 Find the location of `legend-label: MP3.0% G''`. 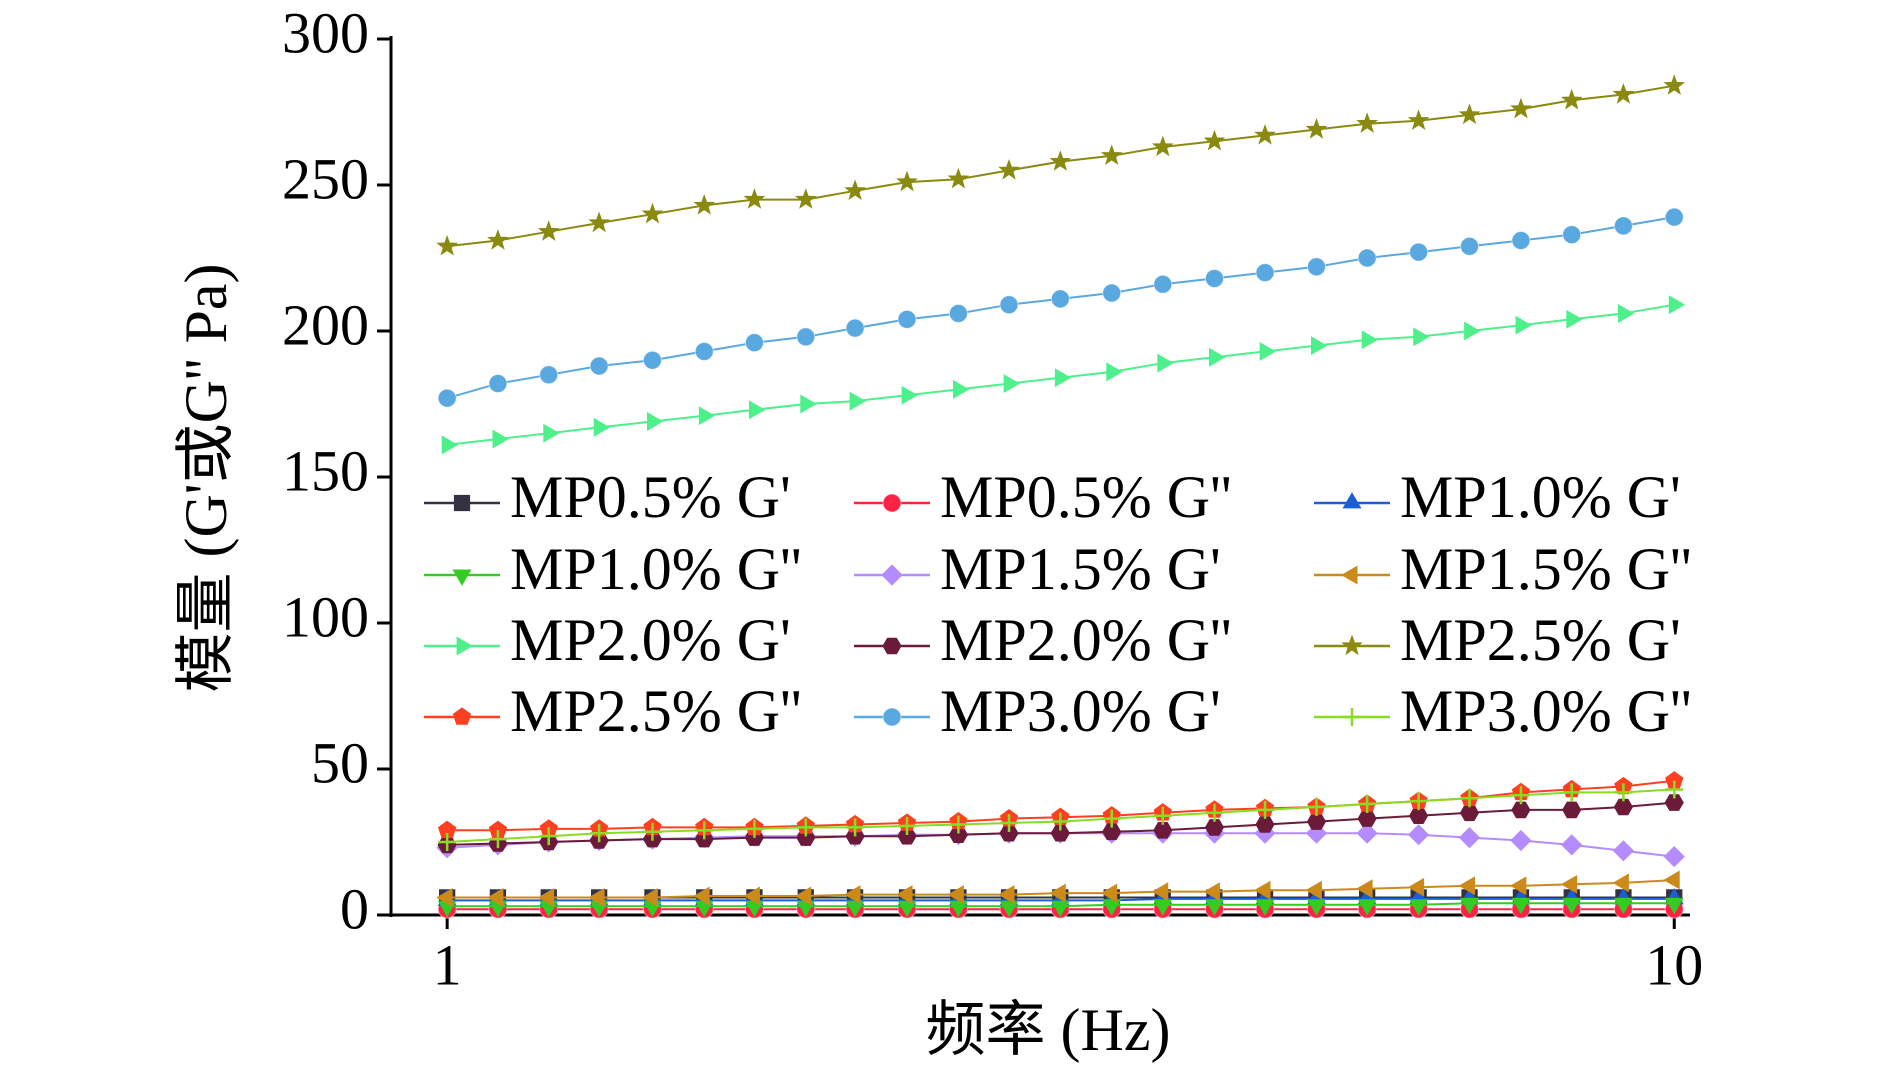

legend-label: MP3.0% G'' is located at coordinates (1546, 711).